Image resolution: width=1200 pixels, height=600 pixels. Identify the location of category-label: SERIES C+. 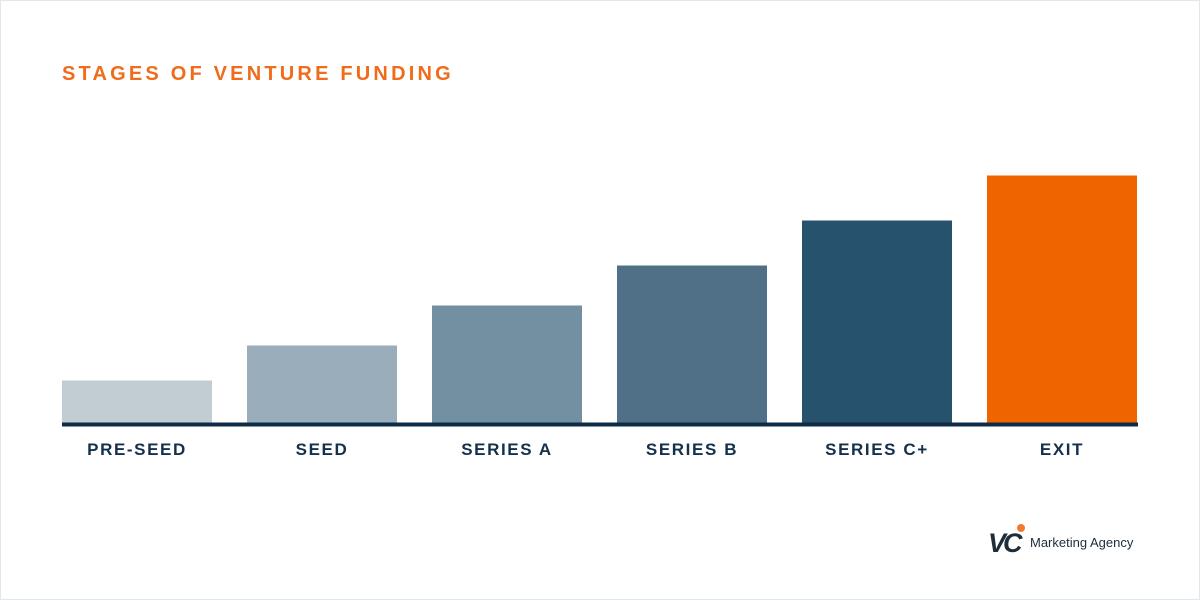
(877, 449).